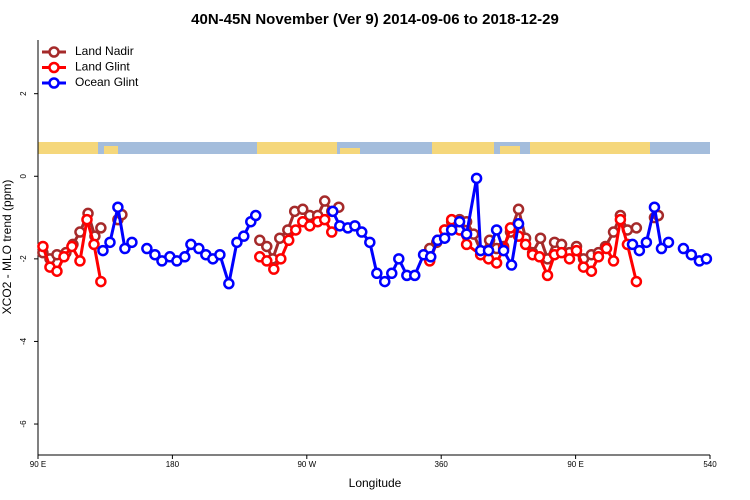 This screenshot has height=500, width=750. I want to click on y-tick-label: -2, so click(23, 259).